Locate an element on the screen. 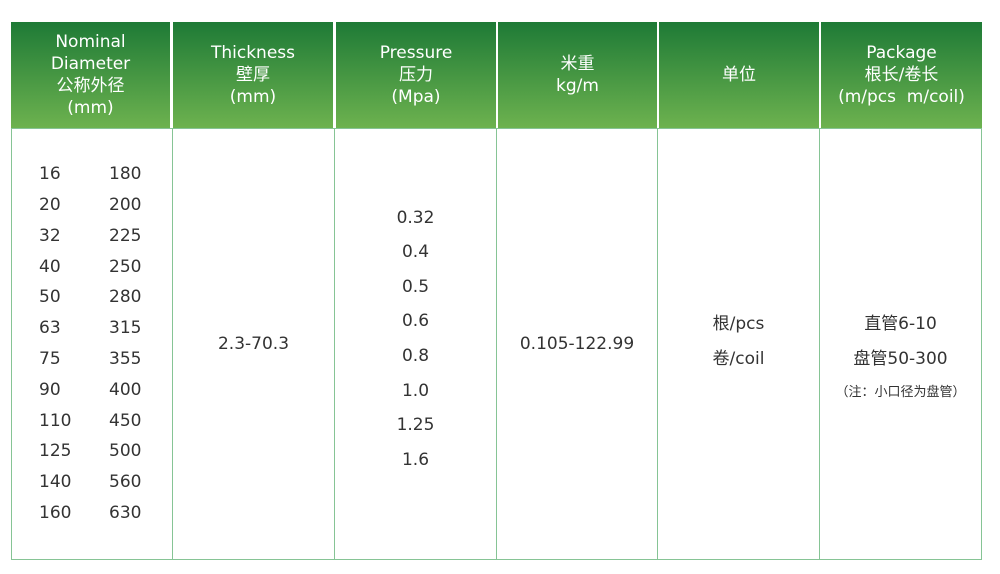  header-nominal-diameter: Nominal Diameter 公称外径 (mm) is located at coordinates (90, 75).